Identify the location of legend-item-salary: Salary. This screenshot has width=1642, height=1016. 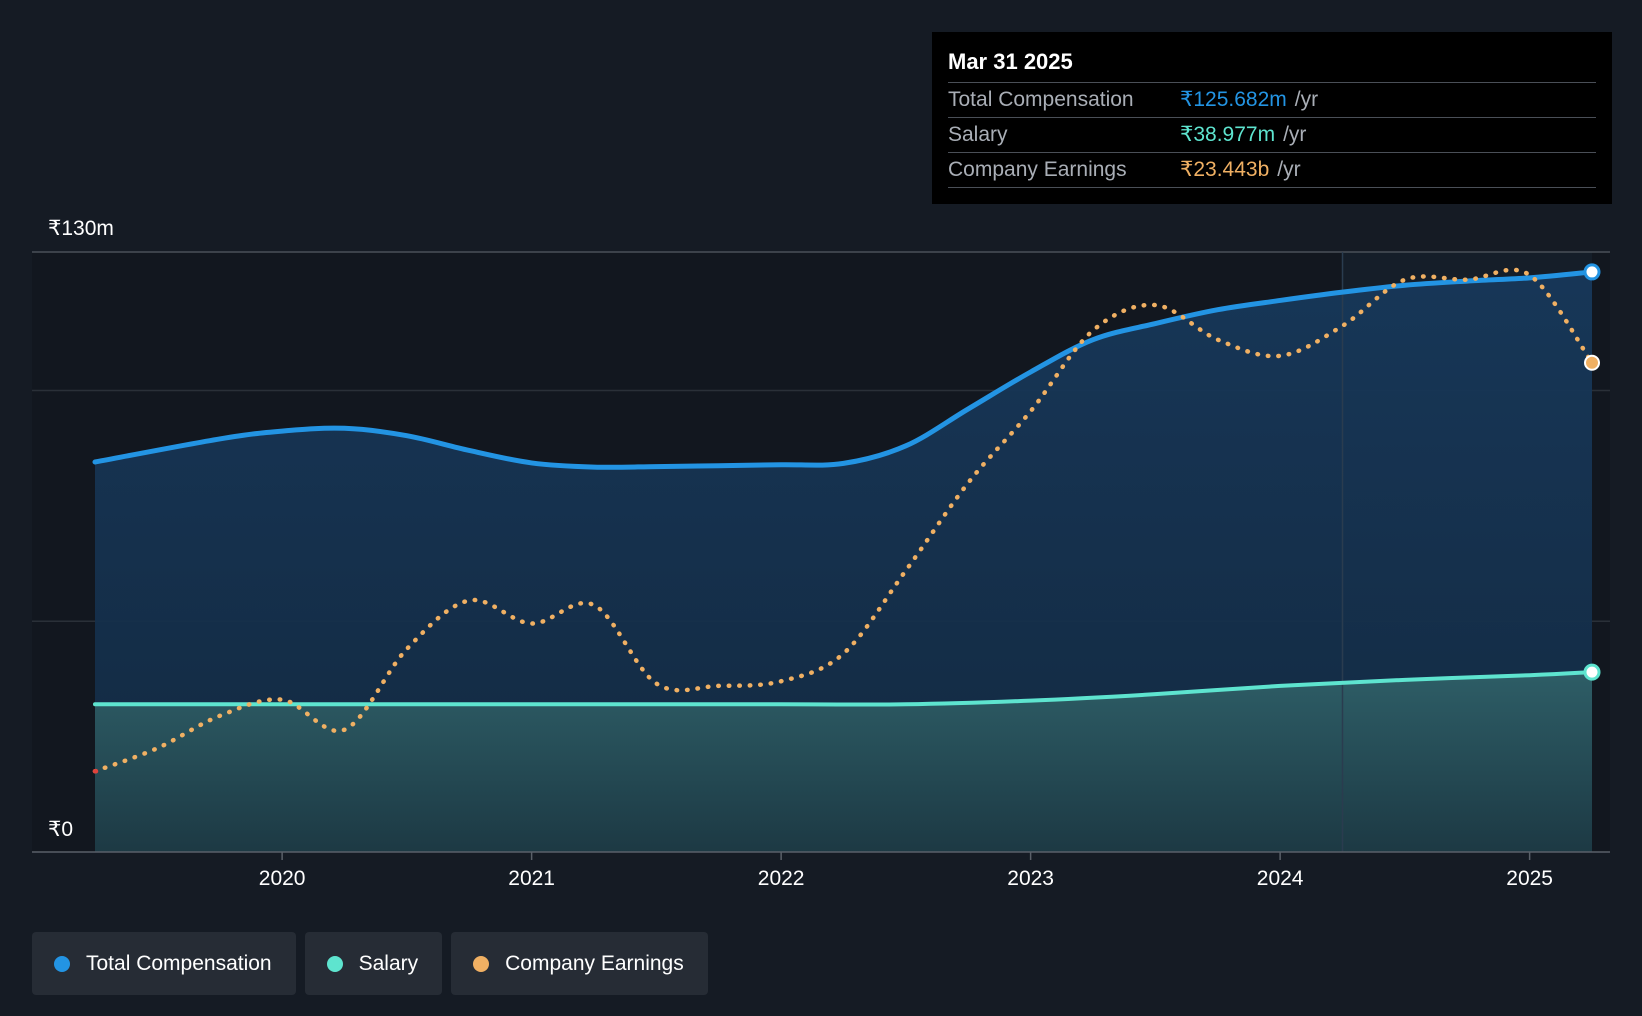
(373, 963).